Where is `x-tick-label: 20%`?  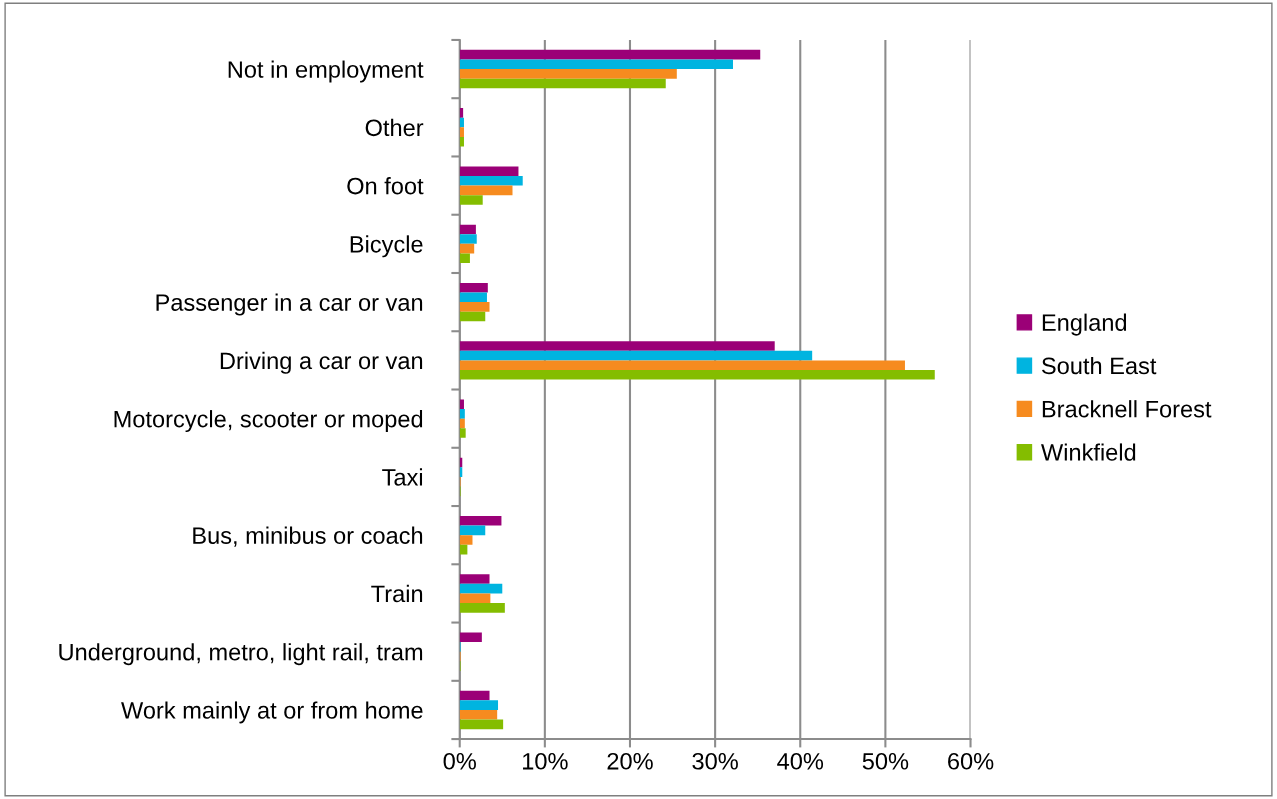 x-tick-label: 20% is located at coordinates (630, 761).